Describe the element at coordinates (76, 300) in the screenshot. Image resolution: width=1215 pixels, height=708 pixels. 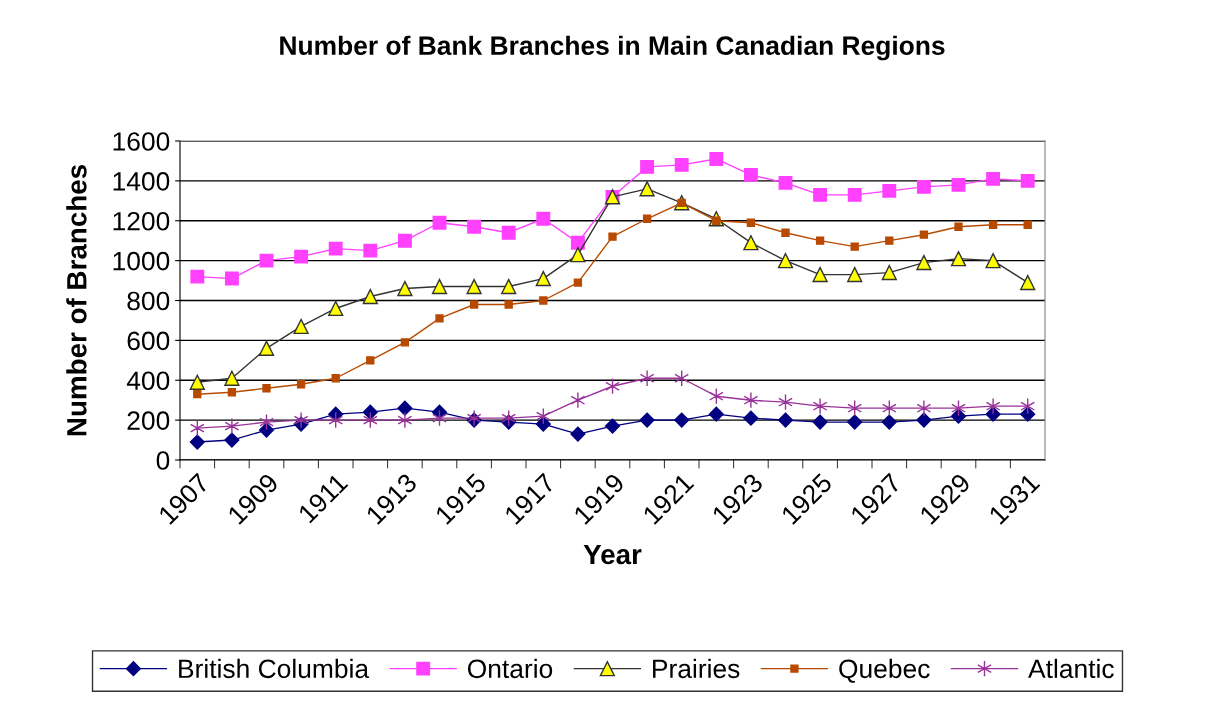
I see `y-axis-title: Number of Branches` at that location.